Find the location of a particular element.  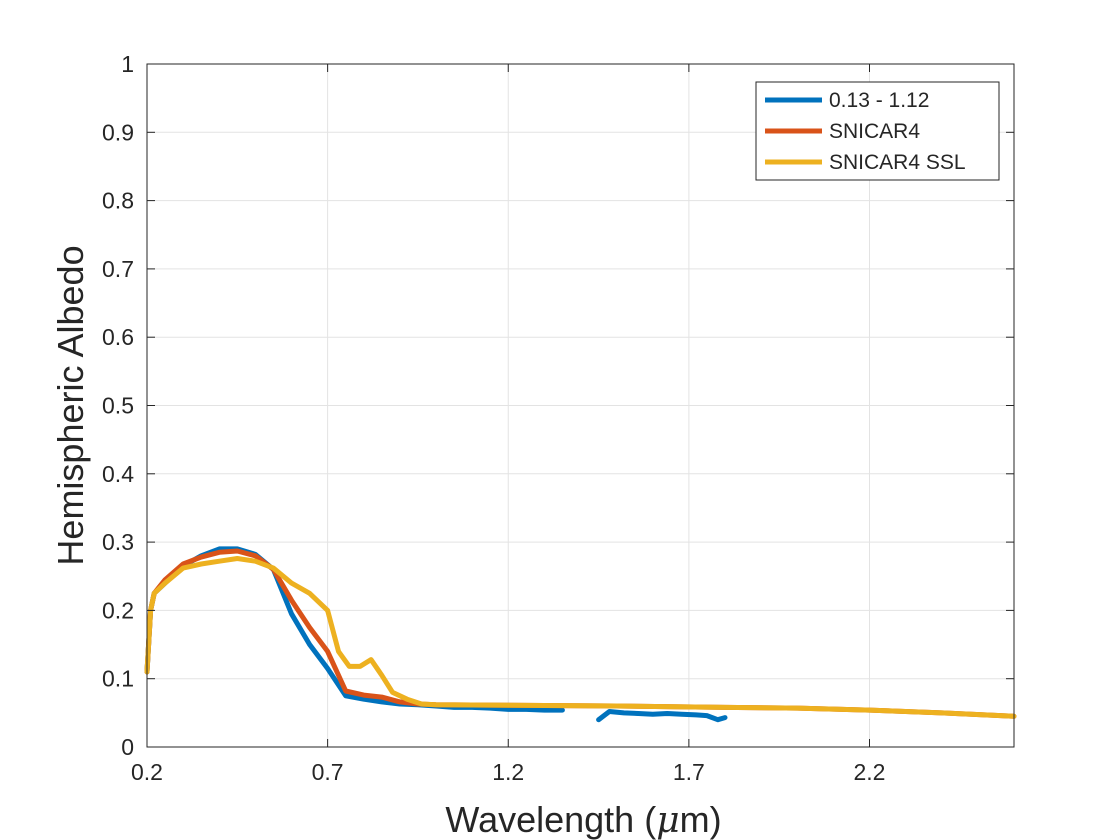

y-tick-label: 0.2 is located at coordinates (118, 610).